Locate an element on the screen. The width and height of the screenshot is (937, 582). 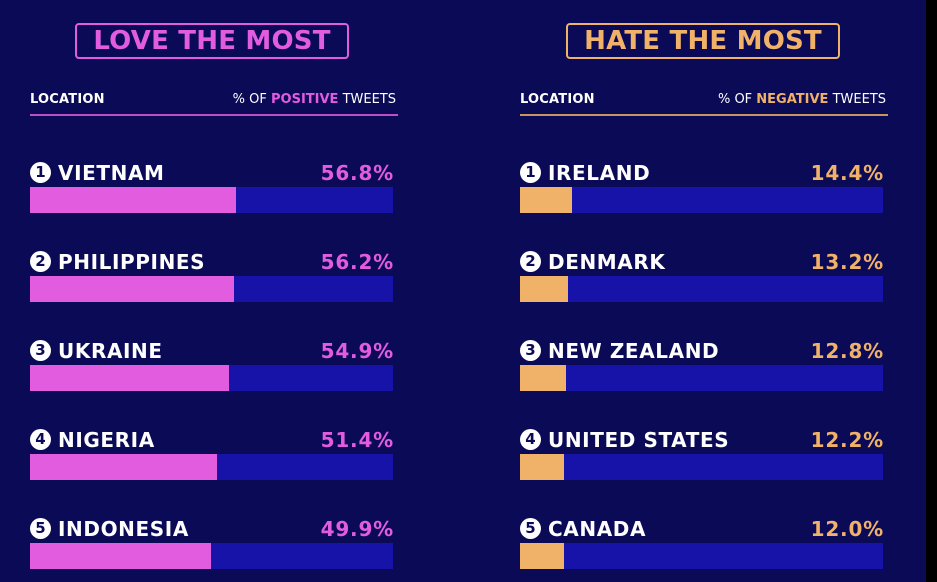
bar-row: 5 INDONESIA 49.9% is located at coordinates (213, 546).